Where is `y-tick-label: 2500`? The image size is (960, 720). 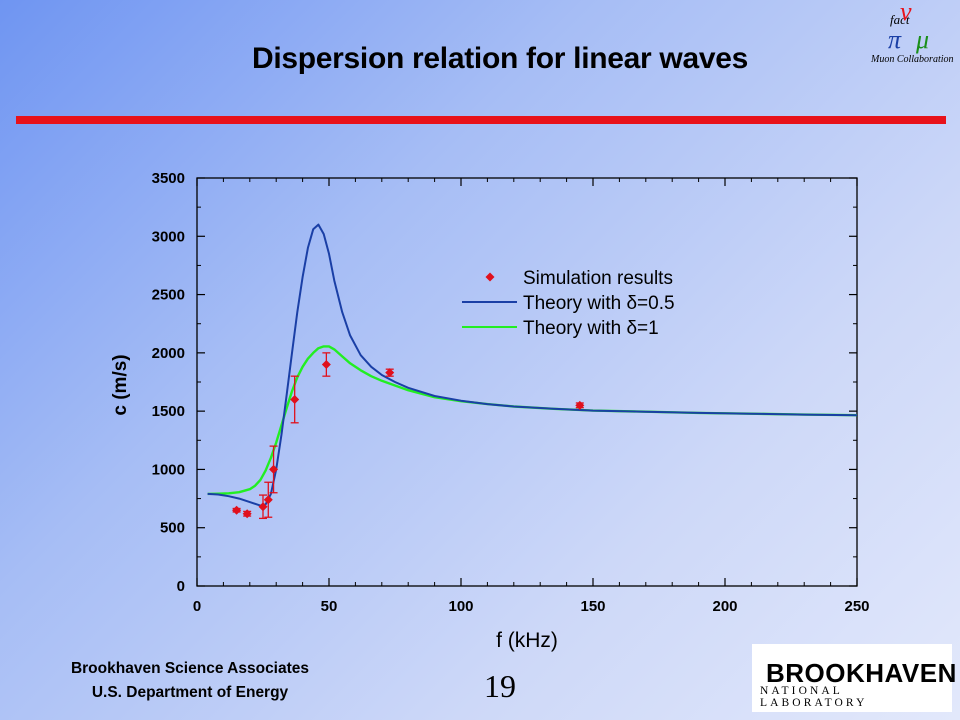
y-tick-label: 2500 is located at coordinates (168, 295).